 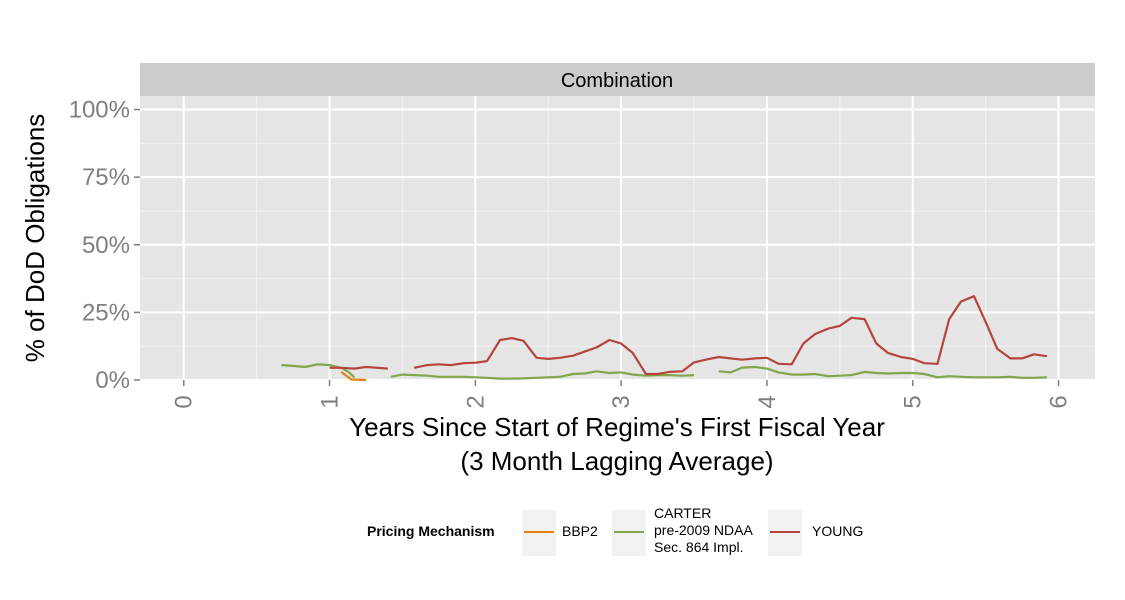 I want to click on series-lines, so click(x=664, y=338).